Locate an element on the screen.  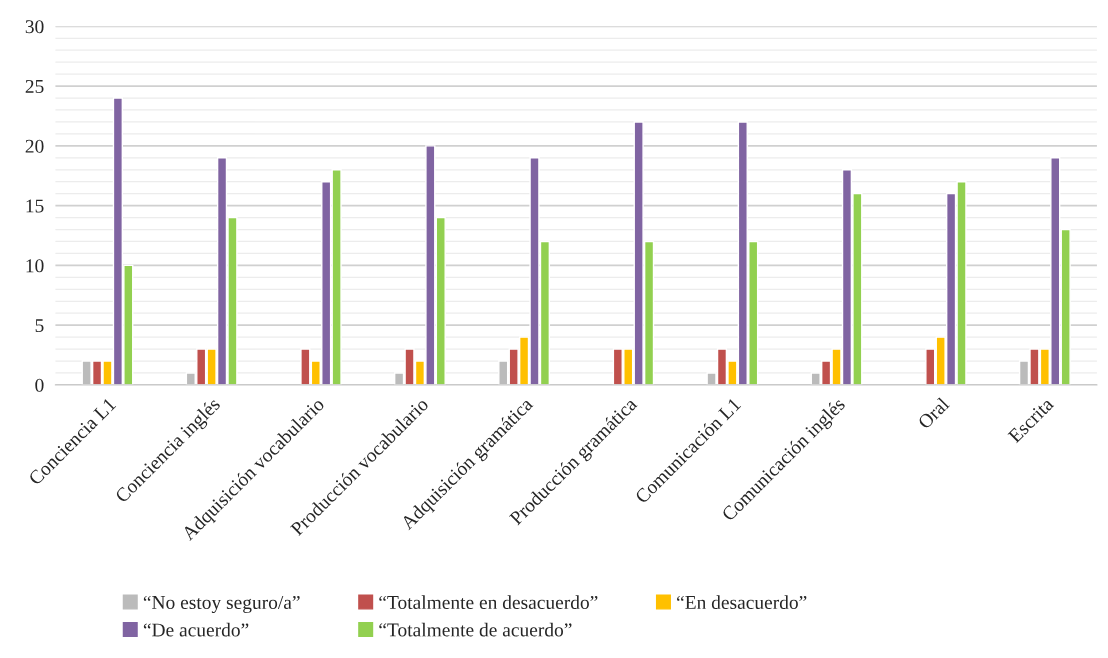
legend-label: “En desacuerdo” is located at coordinates (742, 602).